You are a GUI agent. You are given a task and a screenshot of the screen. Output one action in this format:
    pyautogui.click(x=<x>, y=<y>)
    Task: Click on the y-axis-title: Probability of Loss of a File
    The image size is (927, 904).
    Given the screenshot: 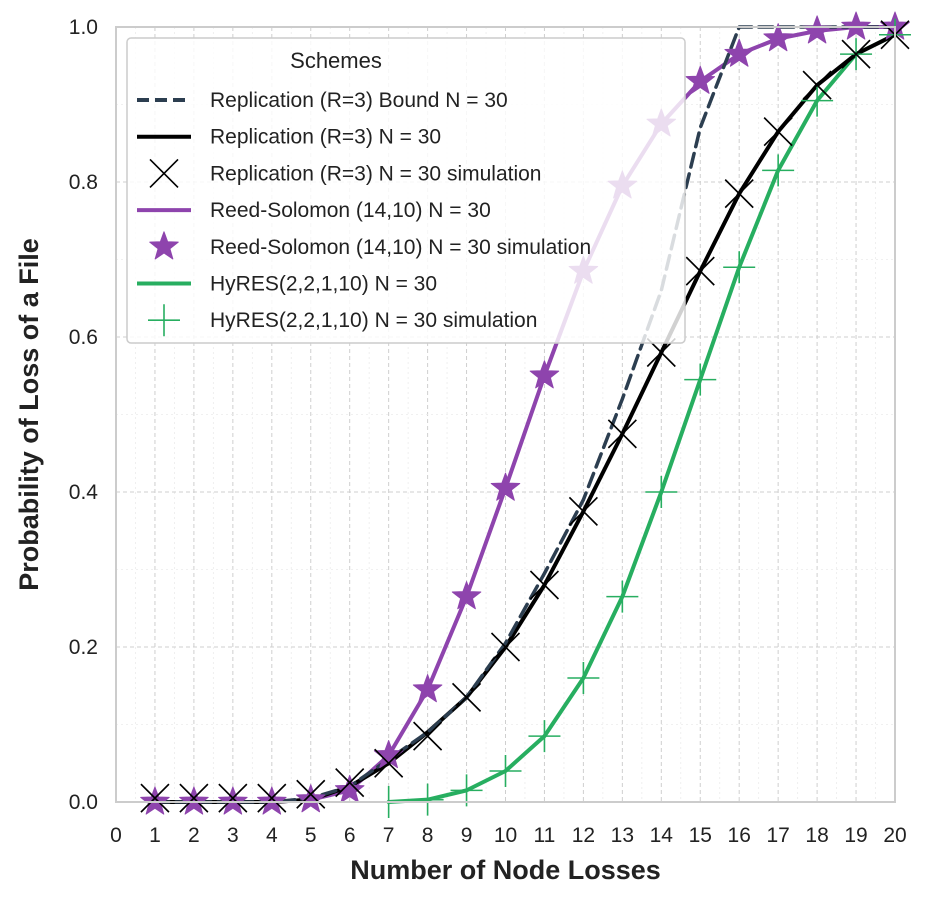 What is the action you would take?
    pyautogui.click(x=29, y=414)
    